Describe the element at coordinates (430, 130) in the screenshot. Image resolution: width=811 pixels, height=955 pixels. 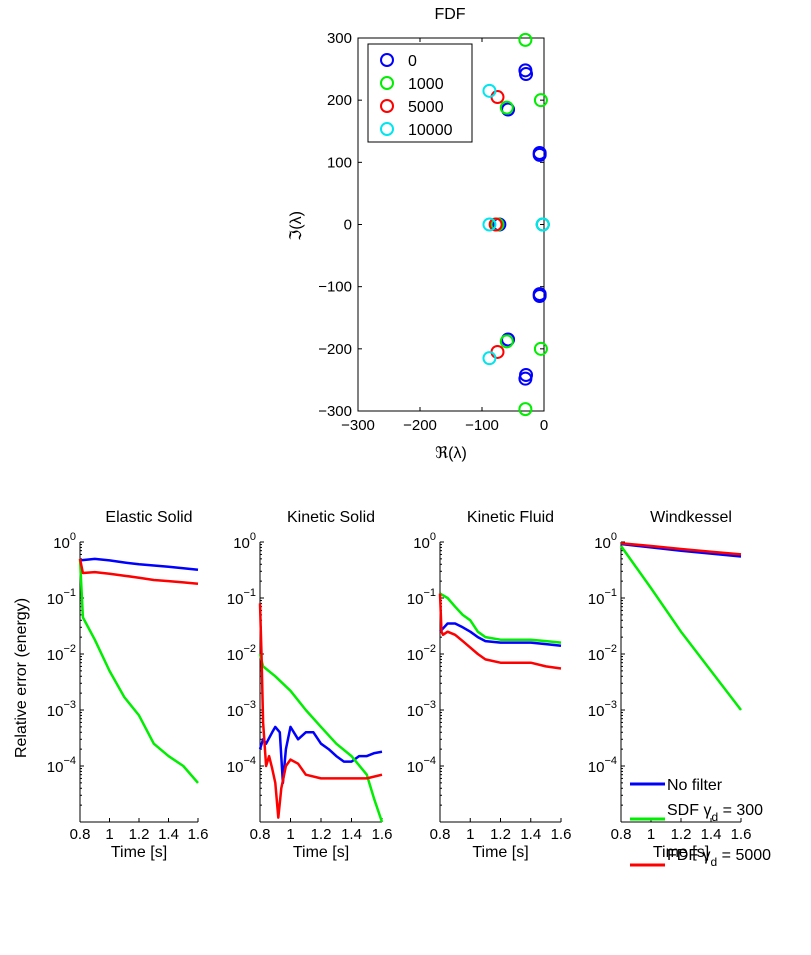
I see `fdf-legend-label: 10000` at that location.